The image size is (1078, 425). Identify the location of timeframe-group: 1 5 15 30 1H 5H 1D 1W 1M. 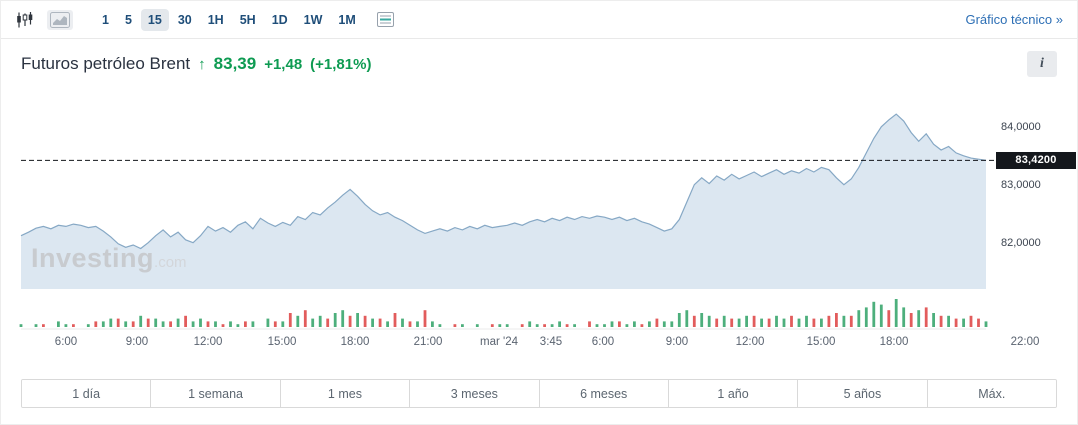
(229, 19).